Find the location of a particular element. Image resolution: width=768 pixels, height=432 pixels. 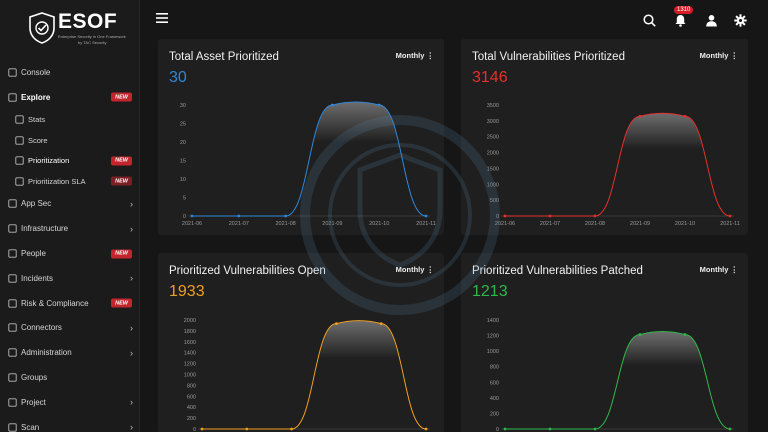

y-tick-label: 1200 is located at coordinates (493, 337).